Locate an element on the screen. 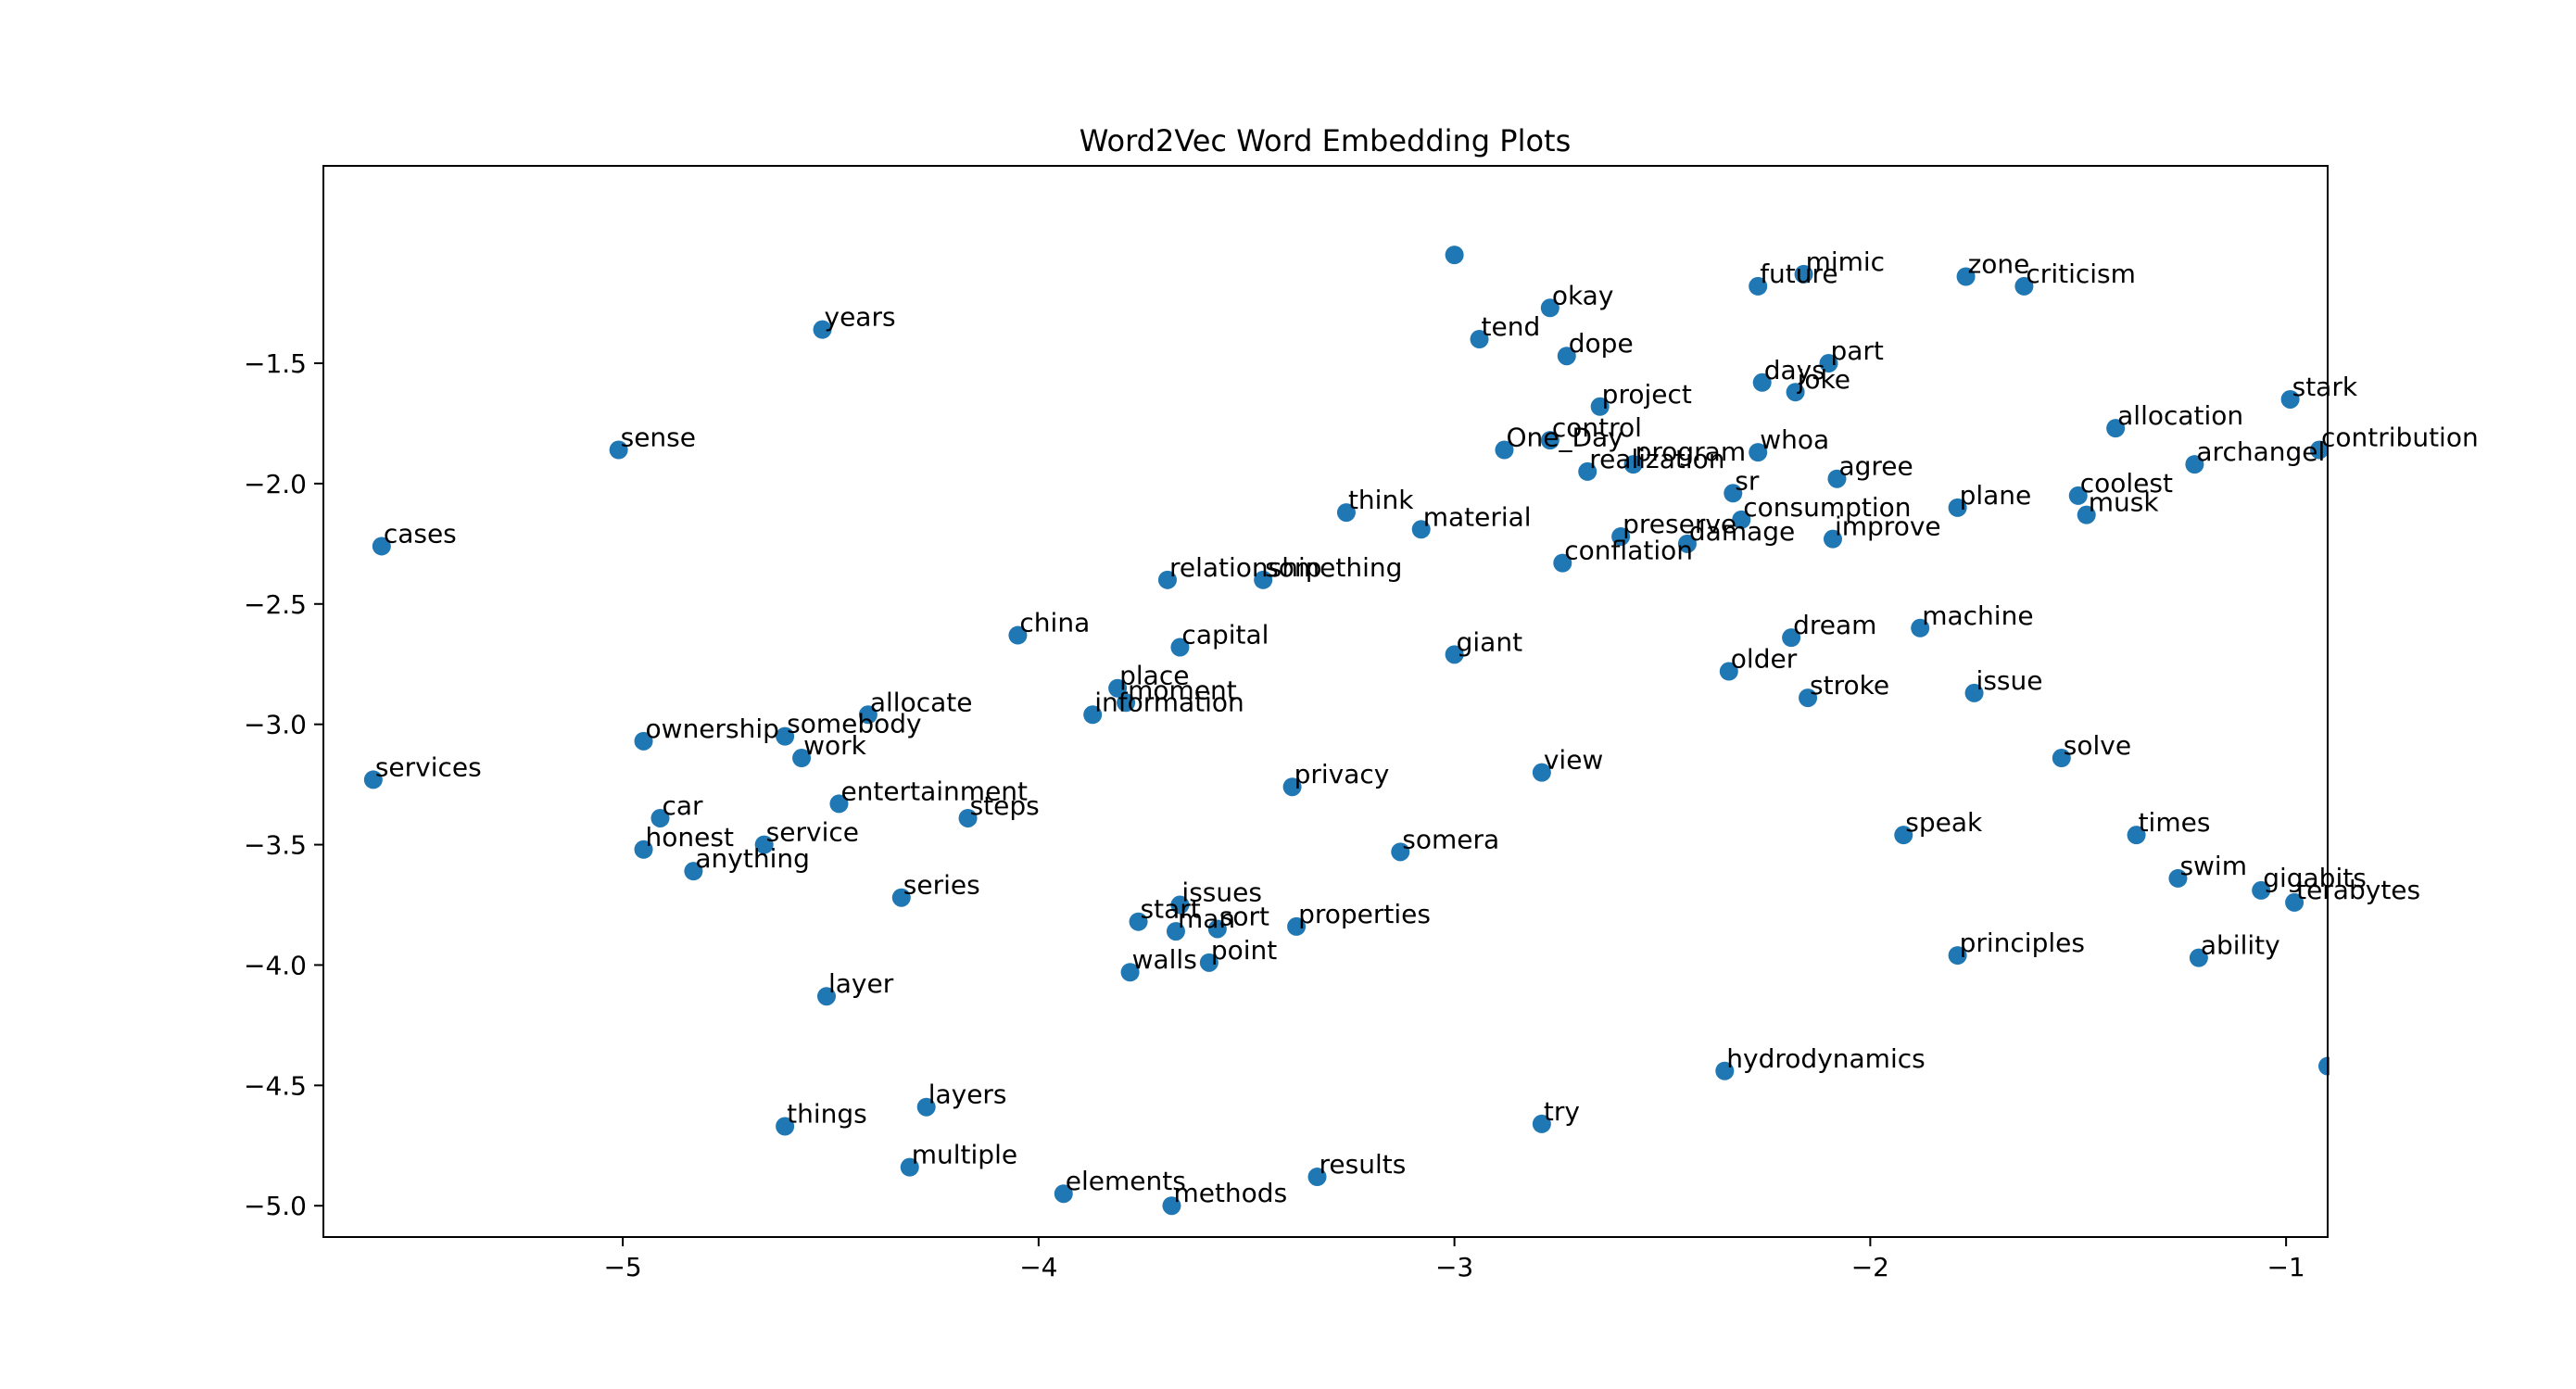 The width and height of the screenshot is (2576, 1389). point-label: things is located at coordinates (827, 1114).